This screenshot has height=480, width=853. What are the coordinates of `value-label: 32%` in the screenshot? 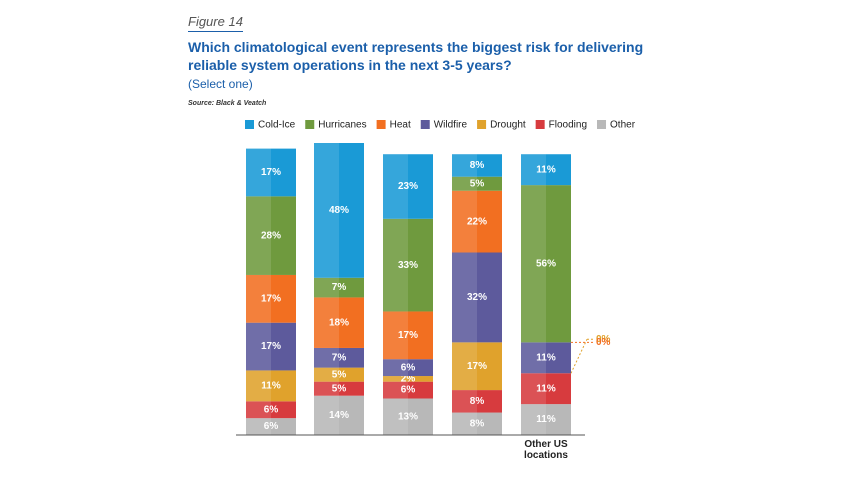 It's located at (477, 297).